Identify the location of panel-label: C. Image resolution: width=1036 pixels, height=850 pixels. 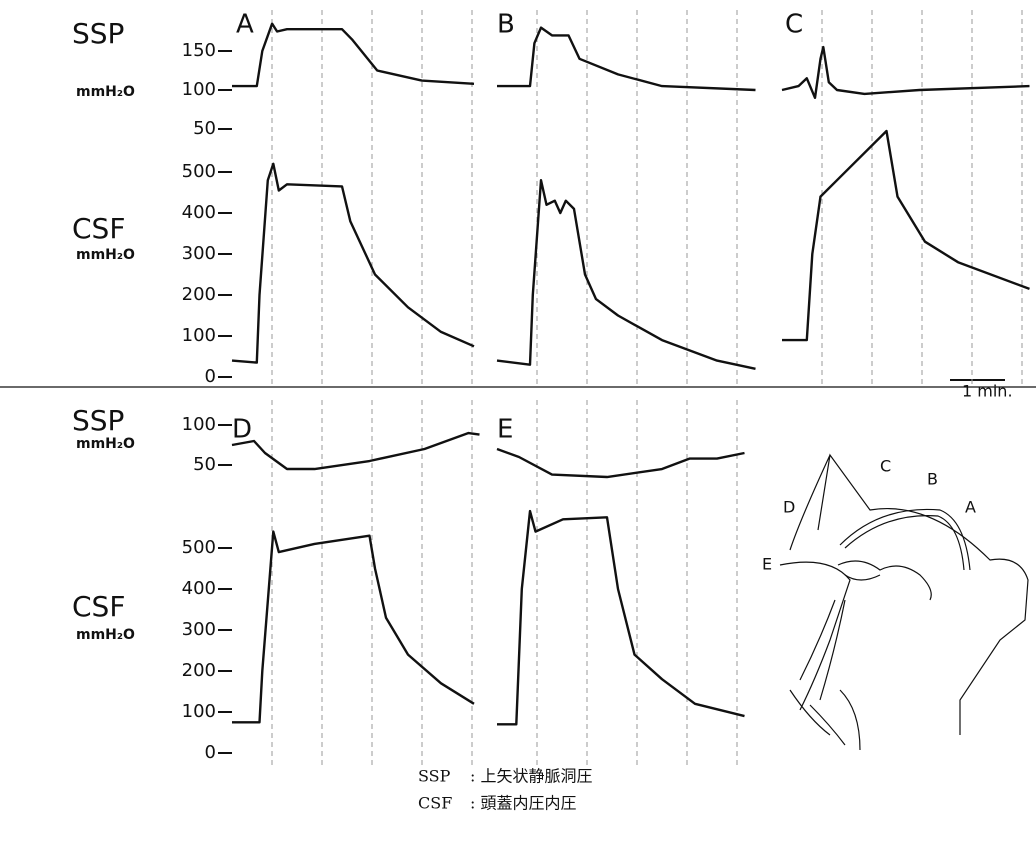
(794, 25).